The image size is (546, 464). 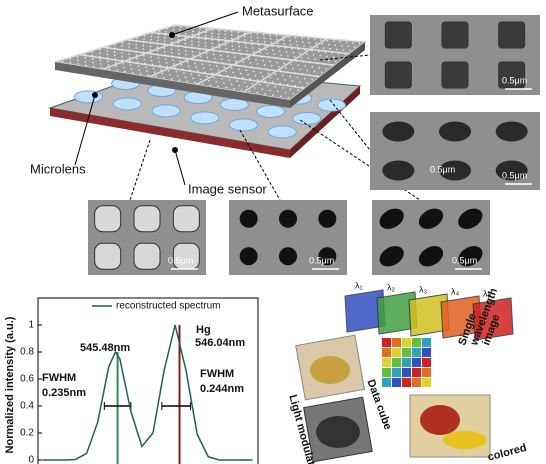 What do you see at coordinates (168, 306) in the screenshot?
I see `legend-label: reconstructed spectrum` at bounding box center [168, 306].